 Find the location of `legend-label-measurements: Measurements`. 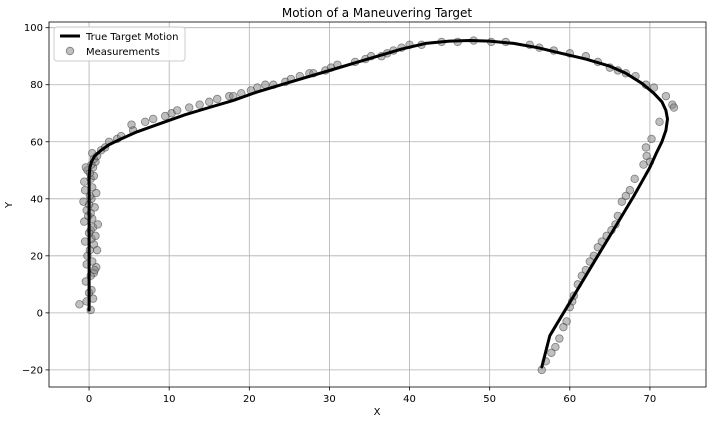

legend-label-measurements: Measurements is located at coordinates (123, 52).